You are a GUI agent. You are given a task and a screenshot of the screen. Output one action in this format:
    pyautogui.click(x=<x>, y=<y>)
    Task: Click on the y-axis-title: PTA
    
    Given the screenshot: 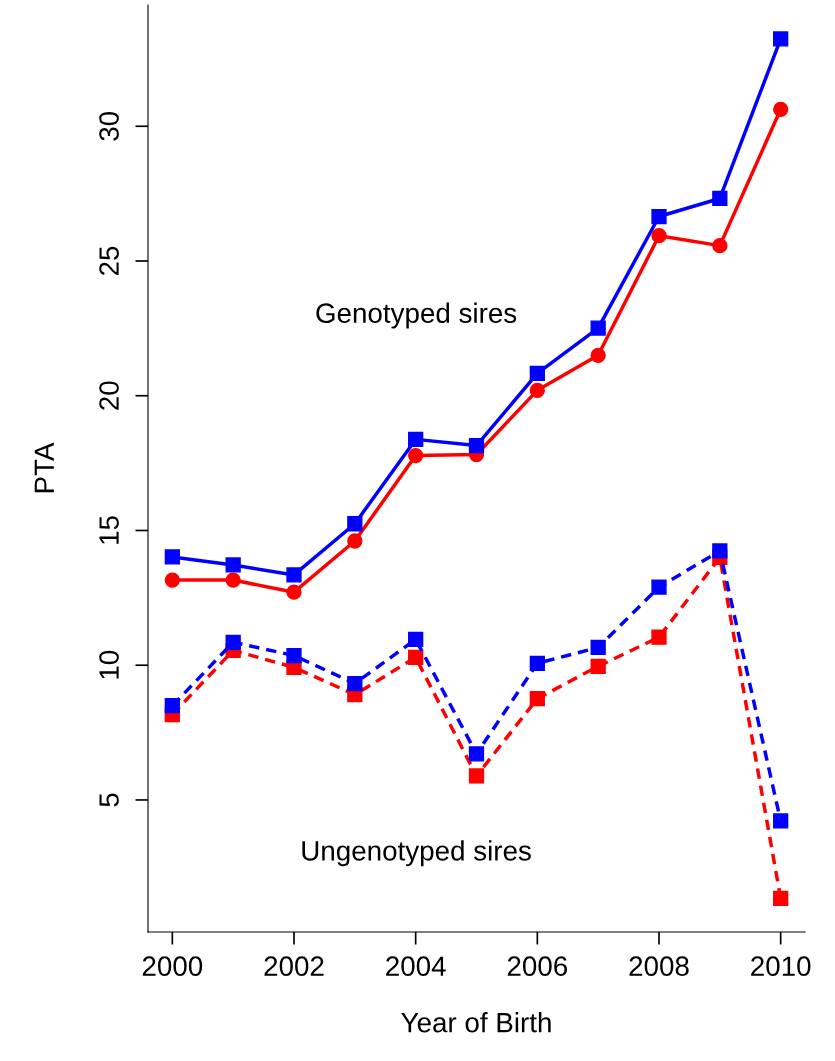 What is the action you would take?
    pyautogui.click(x=44, y=467)
    